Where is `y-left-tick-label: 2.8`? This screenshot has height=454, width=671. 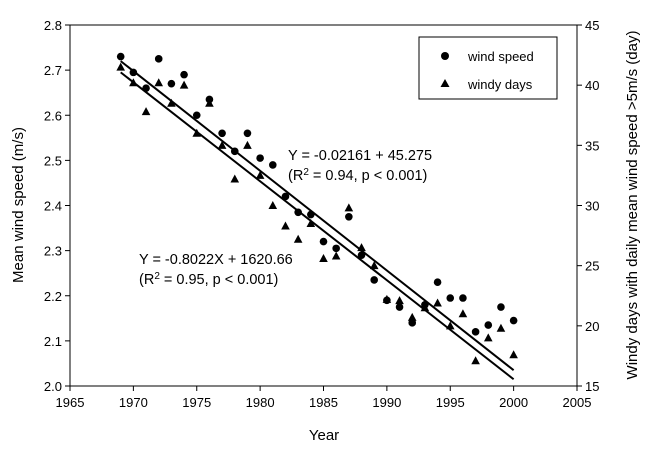
y-left-tick-label: 2.8 is located at coordinates (53, 25).